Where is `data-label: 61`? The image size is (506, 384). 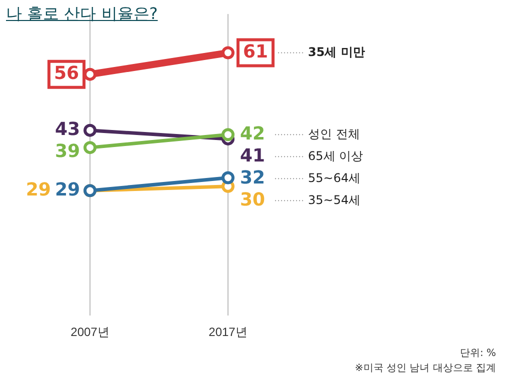
data-label: 61 is located at coordinates (255, 51).